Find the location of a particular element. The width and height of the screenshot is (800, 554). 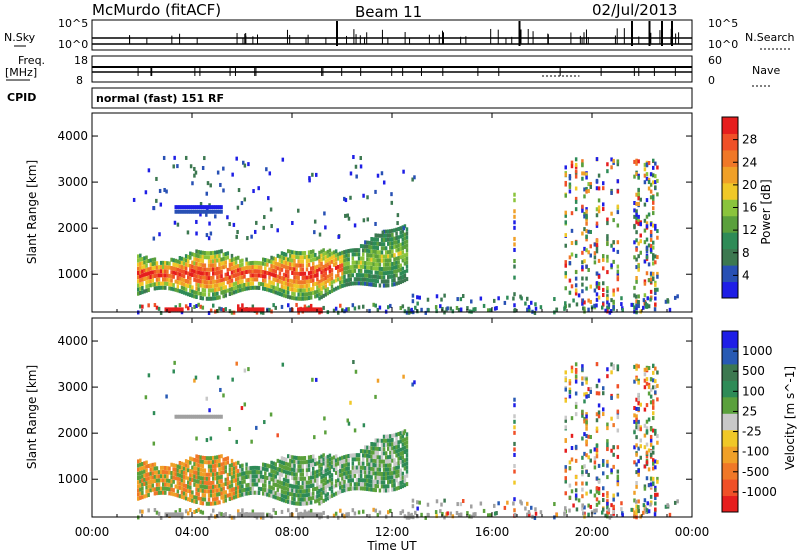

power-colorbar-swatch is located at coordinates (730, 208).